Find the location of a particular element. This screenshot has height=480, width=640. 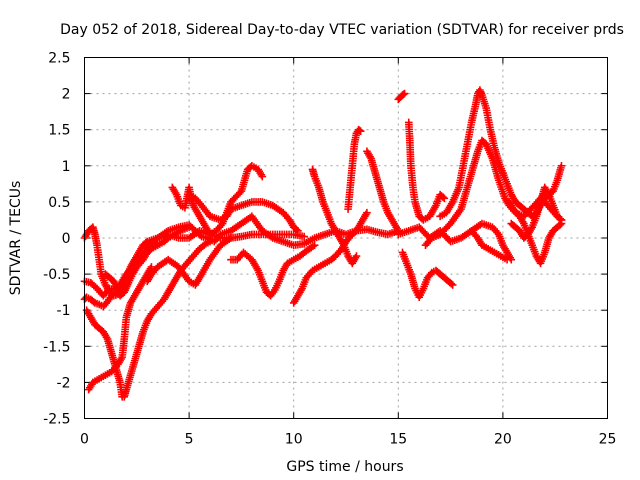

y-tick-label: 0.5 is located at coordinates (59, 203).